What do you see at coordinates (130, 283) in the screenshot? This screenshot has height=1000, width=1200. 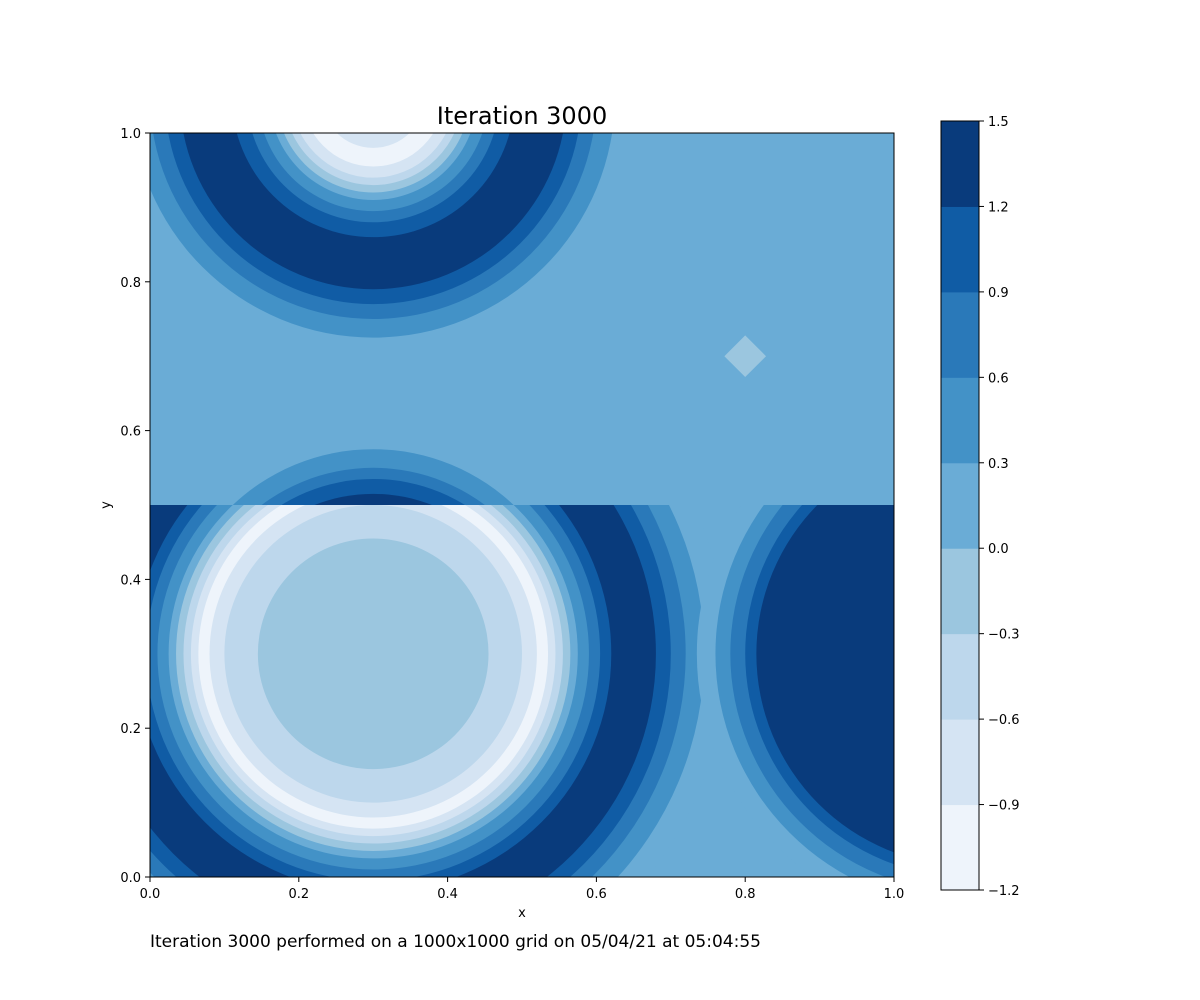 I see `y-tick-label: 0.8` at bounding box center [130, 283].